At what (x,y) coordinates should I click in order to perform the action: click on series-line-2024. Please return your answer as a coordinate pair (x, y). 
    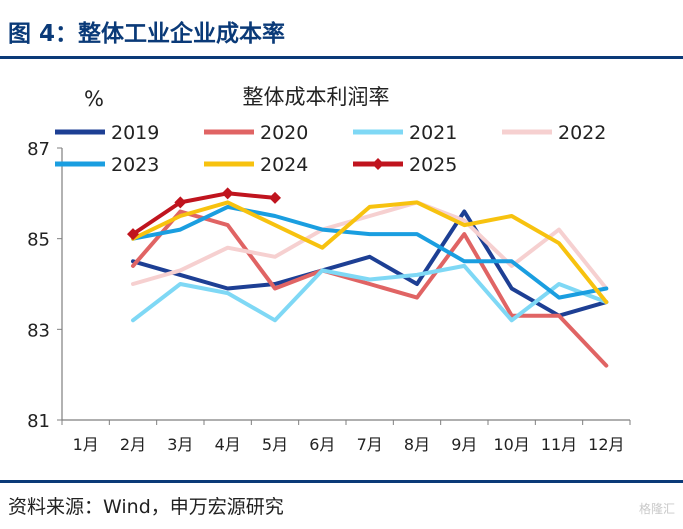
    Looking at the image, I should click on (370, 252).